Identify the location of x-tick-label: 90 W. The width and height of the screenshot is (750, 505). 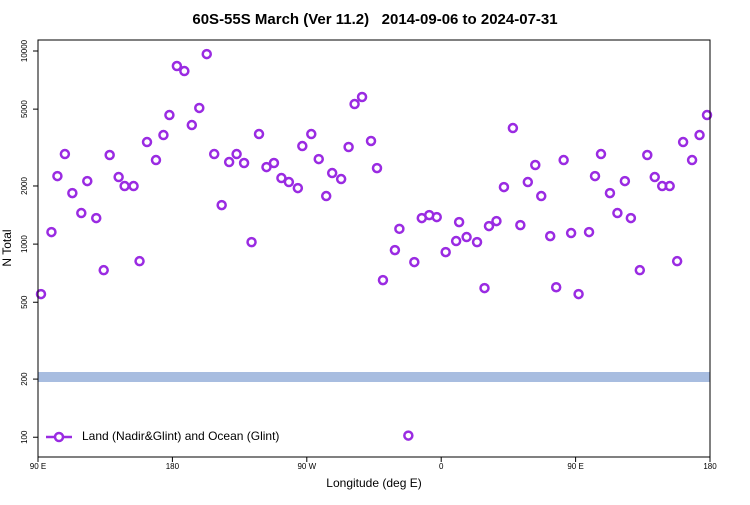
(306, 466).